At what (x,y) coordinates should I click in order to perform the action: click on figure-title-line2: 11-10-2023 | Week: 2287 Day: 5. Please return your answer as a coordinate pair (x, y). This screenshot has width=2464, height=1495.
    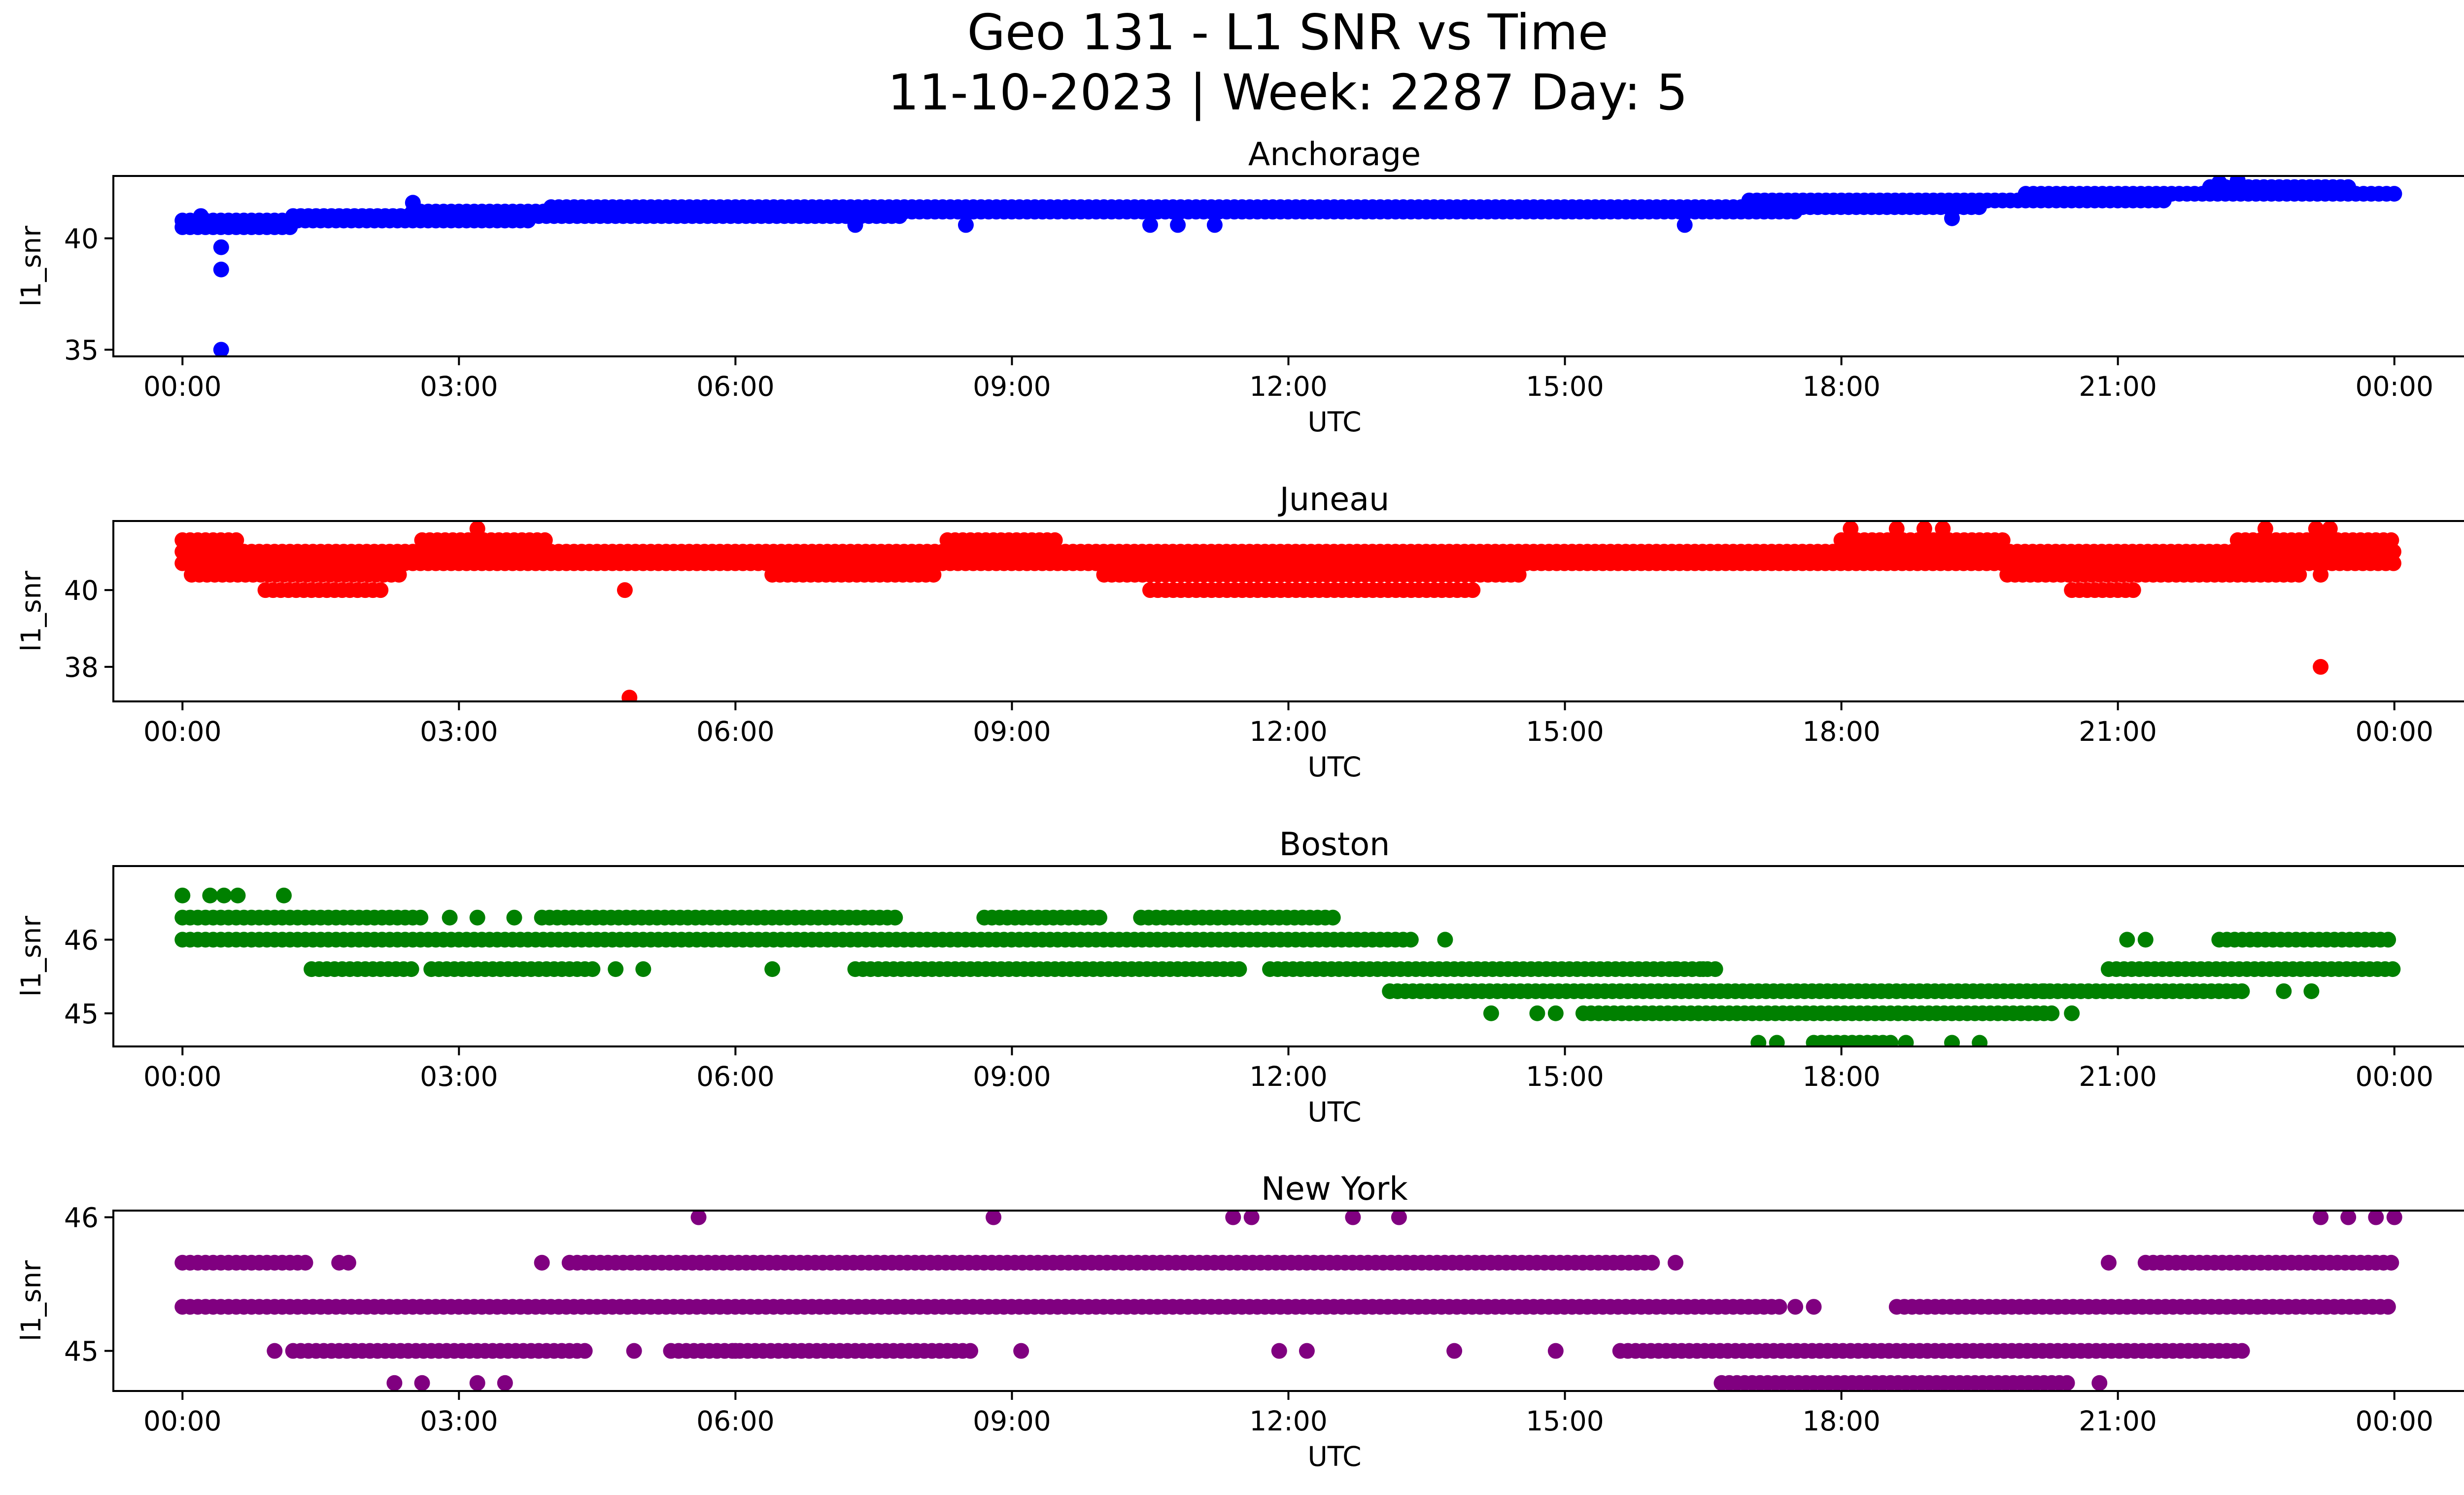
    Looking at the image, I should click on (1287, 92).